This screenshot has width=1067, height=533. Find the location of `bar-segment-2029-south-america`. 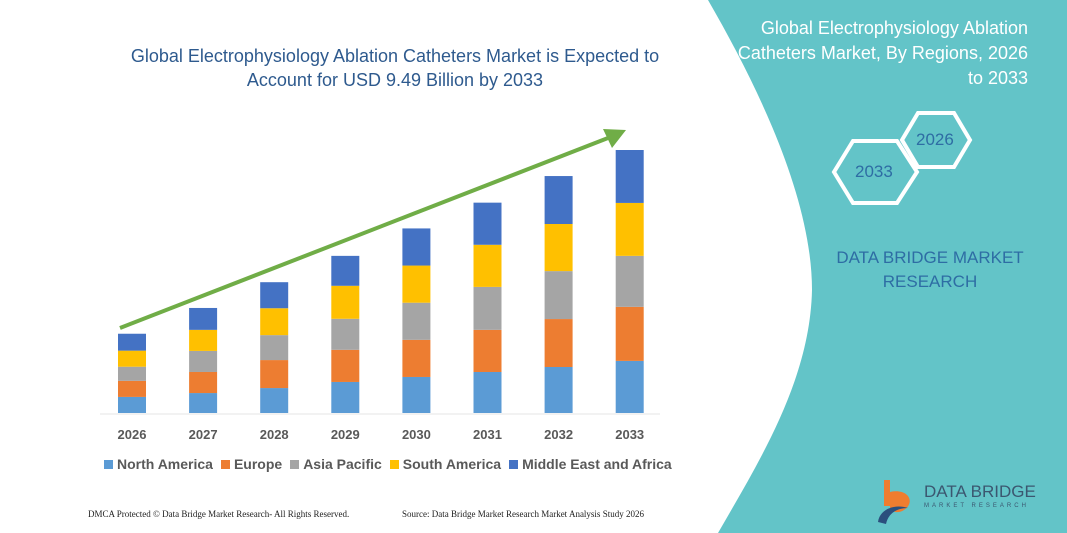

bar-segment-2029-south-america is located at coordinates (345, 302).